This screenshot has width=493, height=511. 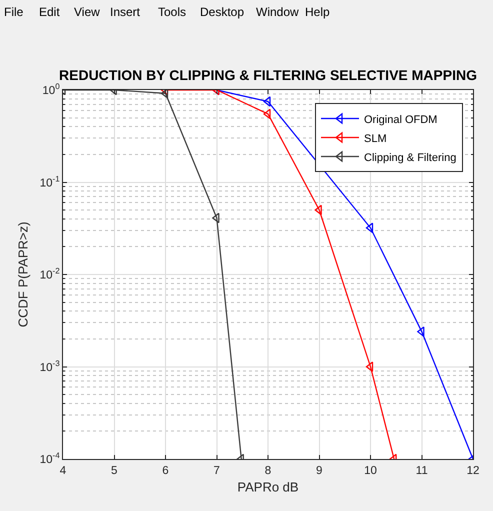 What do you see at coordinates (317, 12) in the screenshot?
I see `text: Help` at bounding box center [317, 12].